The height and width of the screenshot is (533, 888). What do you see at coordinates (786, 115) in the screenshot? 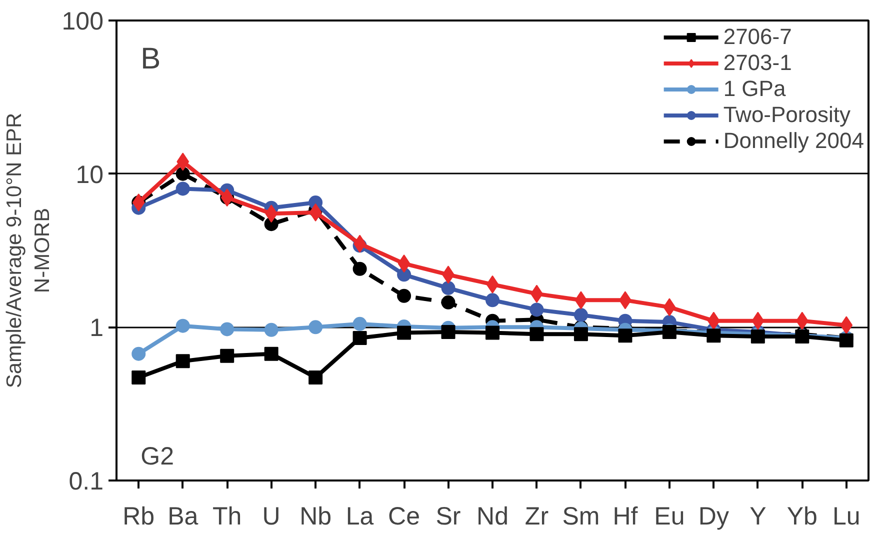
I see `legend-label: Two-Porosity` at bounding box center [786, 115].